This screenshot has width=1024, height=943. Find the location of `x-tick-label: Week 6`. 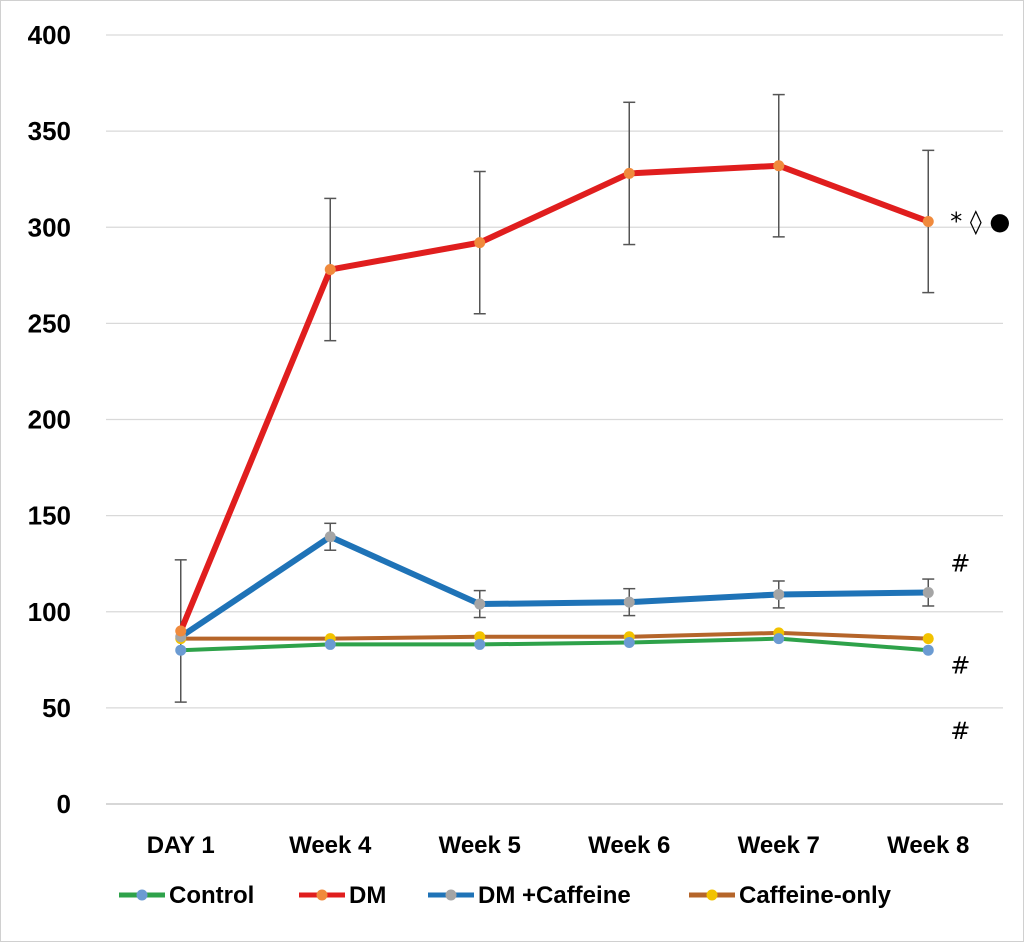

x-tick-label: Week 6 is located at coordinates (629, 845).